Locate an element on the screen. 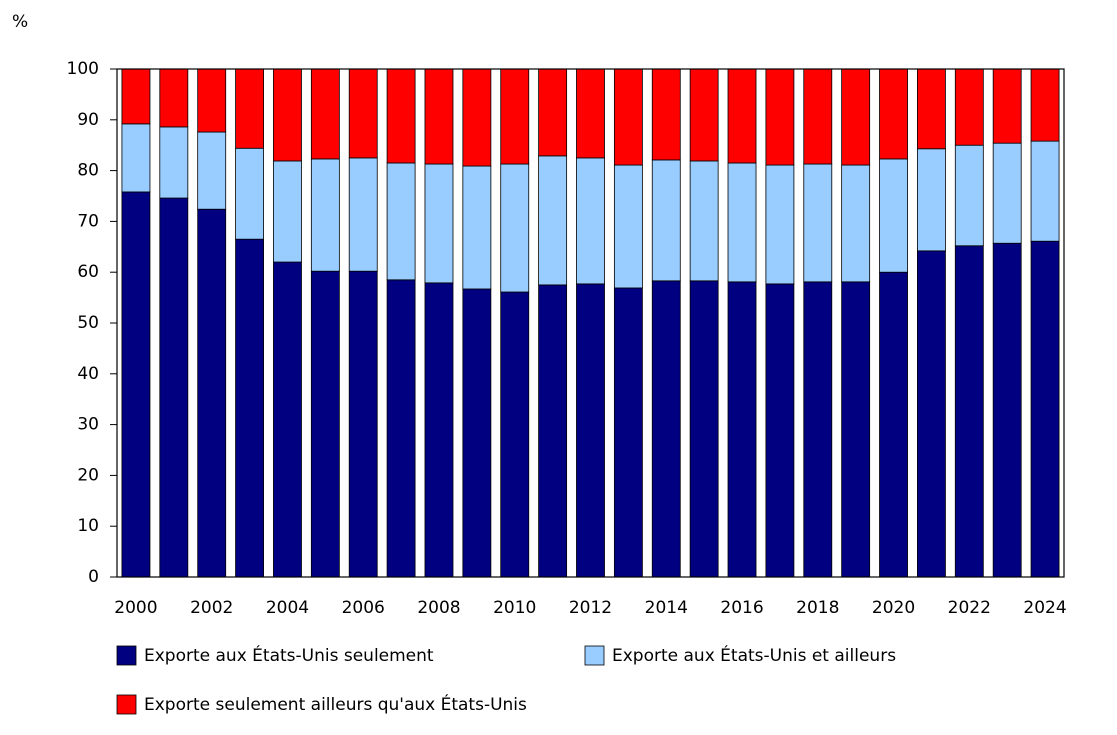  y-tick-label: 20 is located at coordinates (88, 475).